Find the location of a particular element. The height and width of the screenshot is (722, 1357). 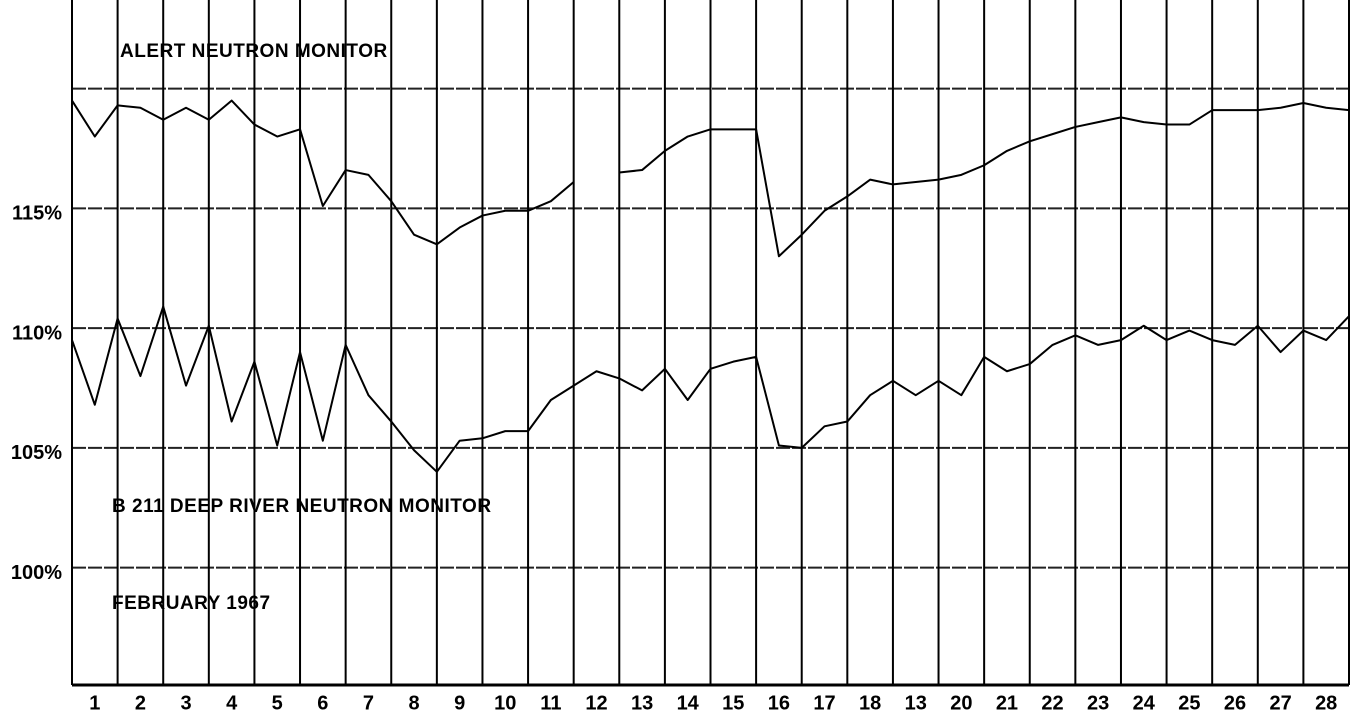

x-tick-label: 20 is located at coordinates (961, 703).